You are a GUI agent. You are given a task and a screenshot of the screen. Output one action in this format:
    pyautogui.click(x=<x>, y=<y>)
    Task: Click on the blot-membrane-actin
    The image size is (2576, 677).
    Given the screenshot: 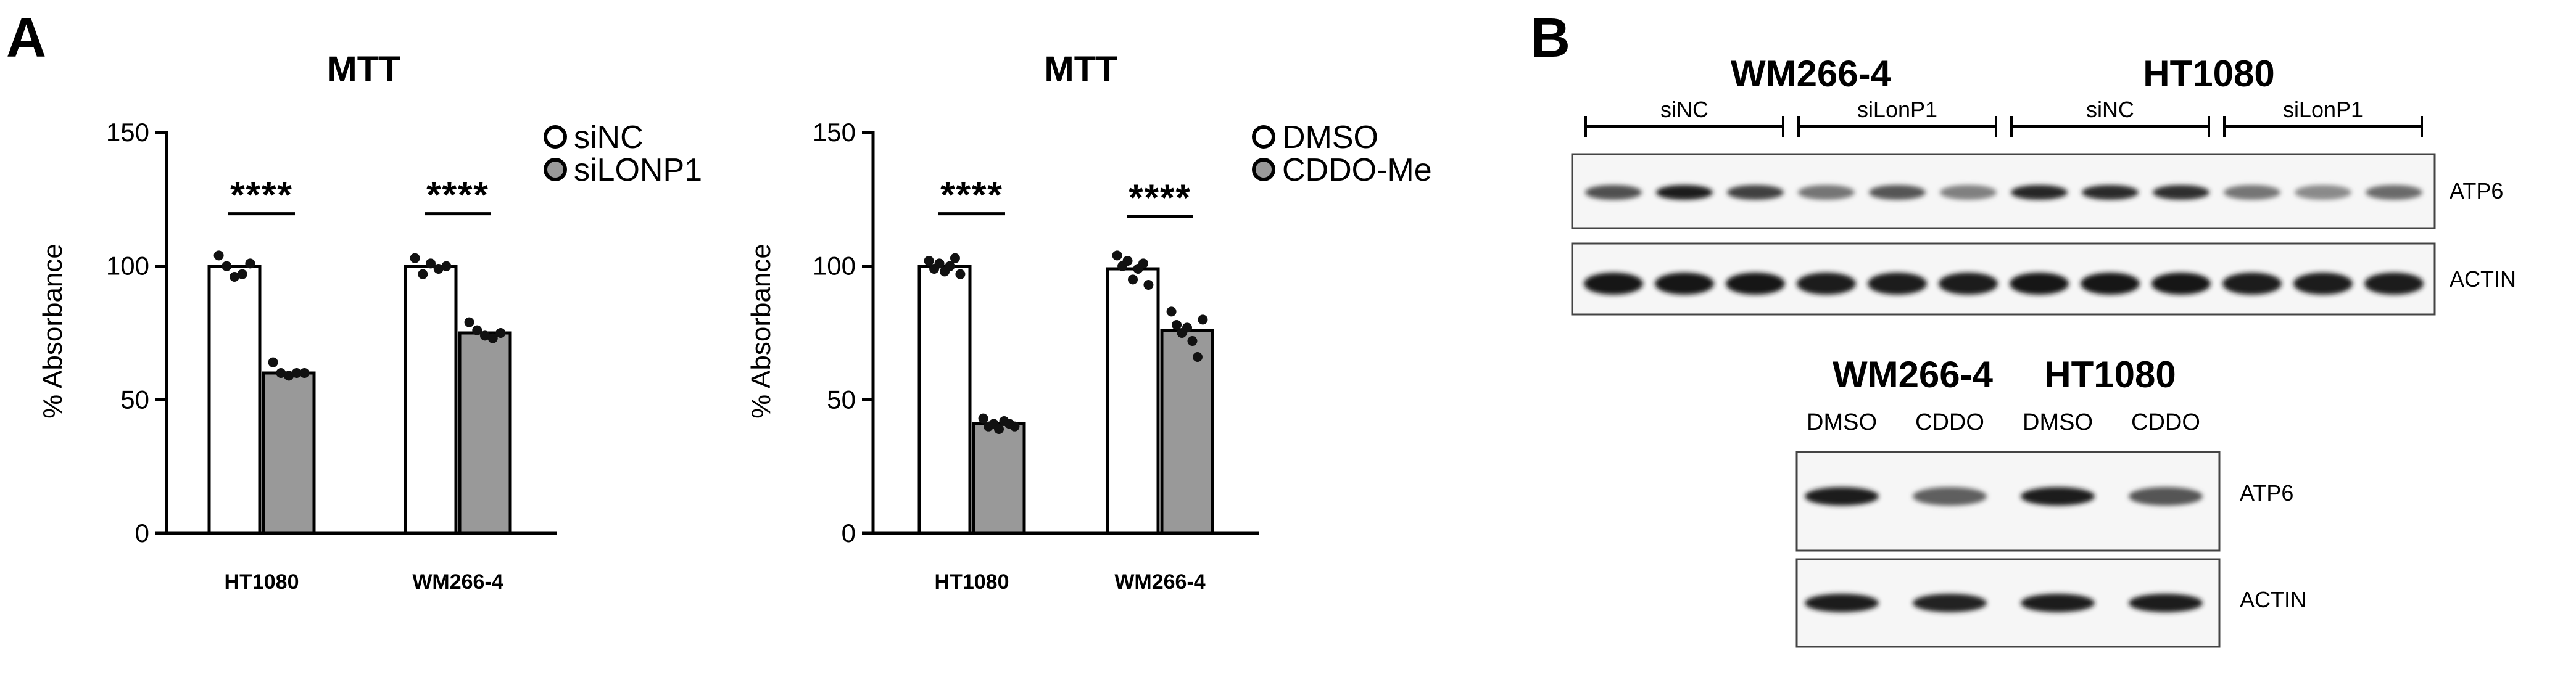 What is the action you would take?
    pyautogui.click(x=2004, y=279)
    